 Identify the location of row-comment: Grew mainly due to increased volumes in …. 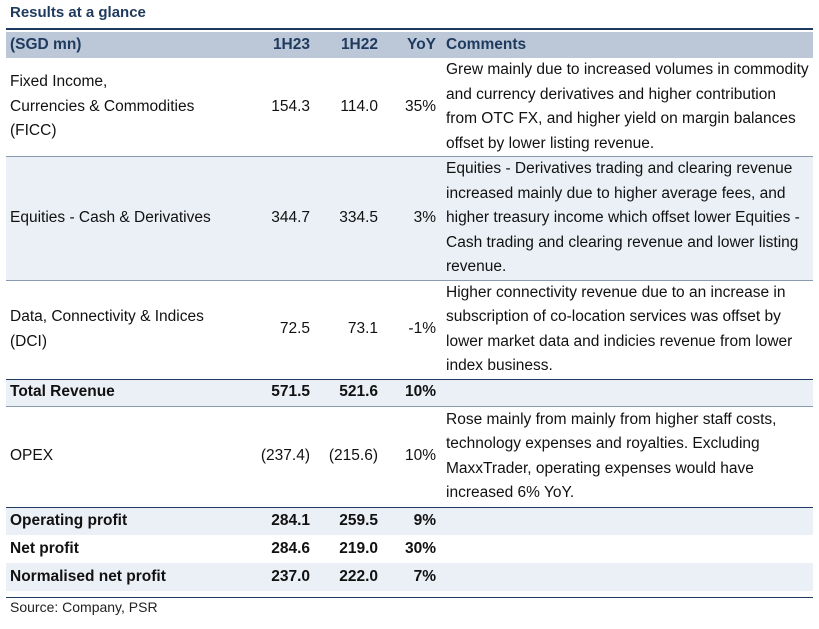
(626, 107).